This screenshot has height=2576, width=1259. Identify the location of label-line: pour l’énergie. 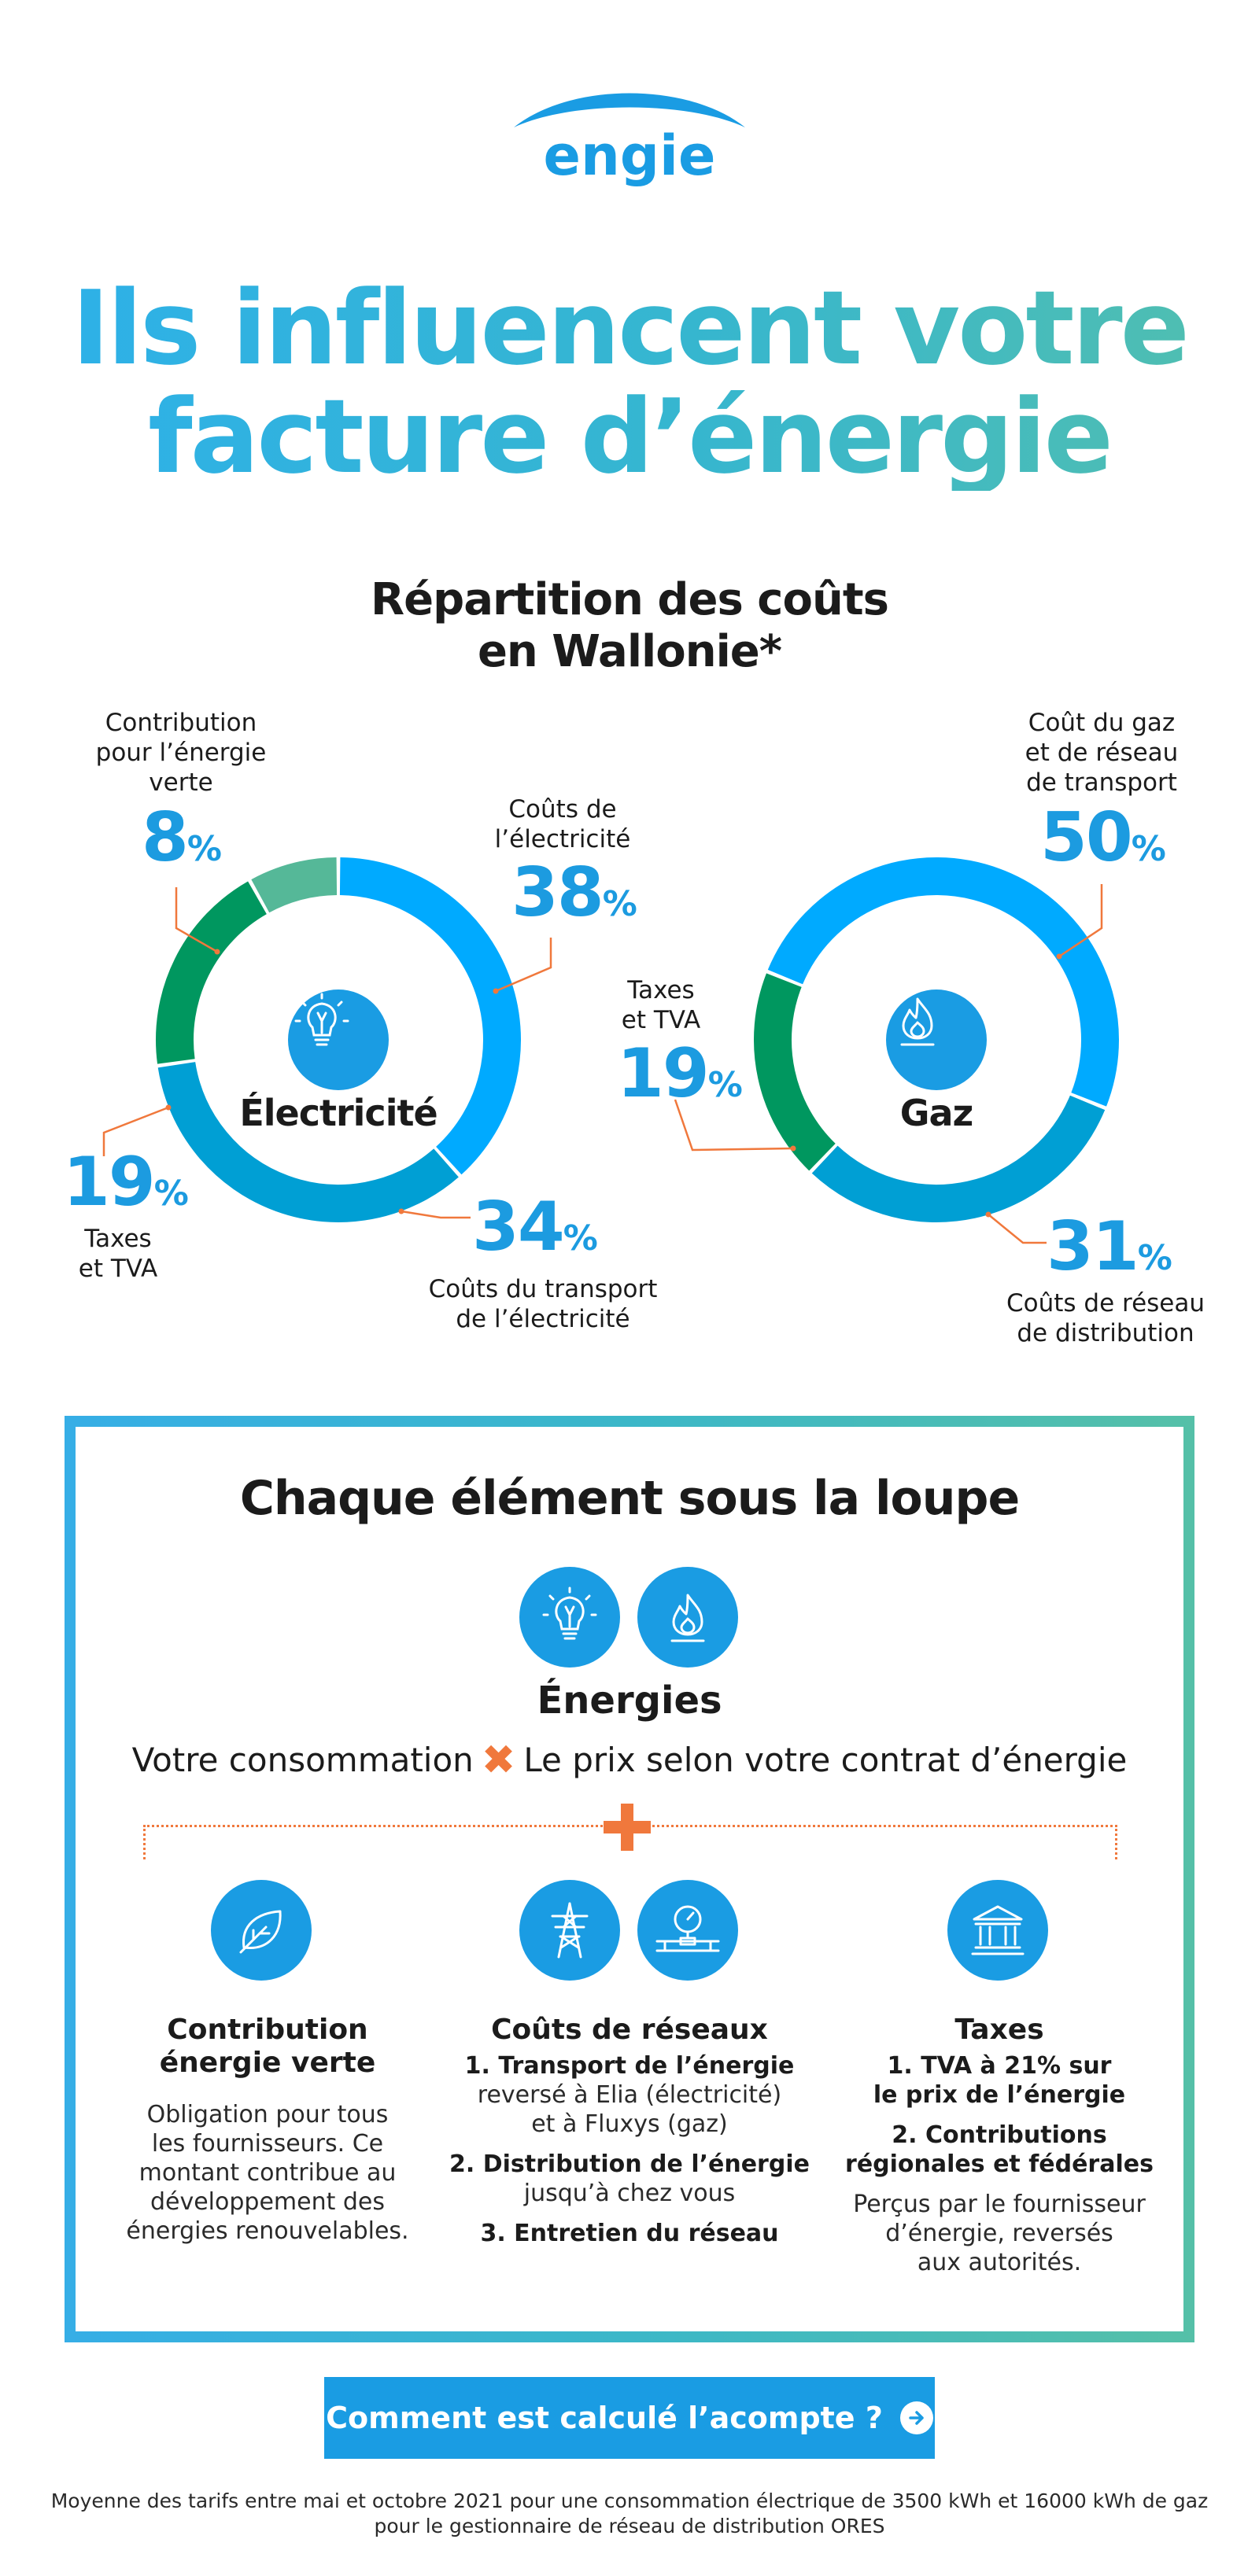
(181, 753).